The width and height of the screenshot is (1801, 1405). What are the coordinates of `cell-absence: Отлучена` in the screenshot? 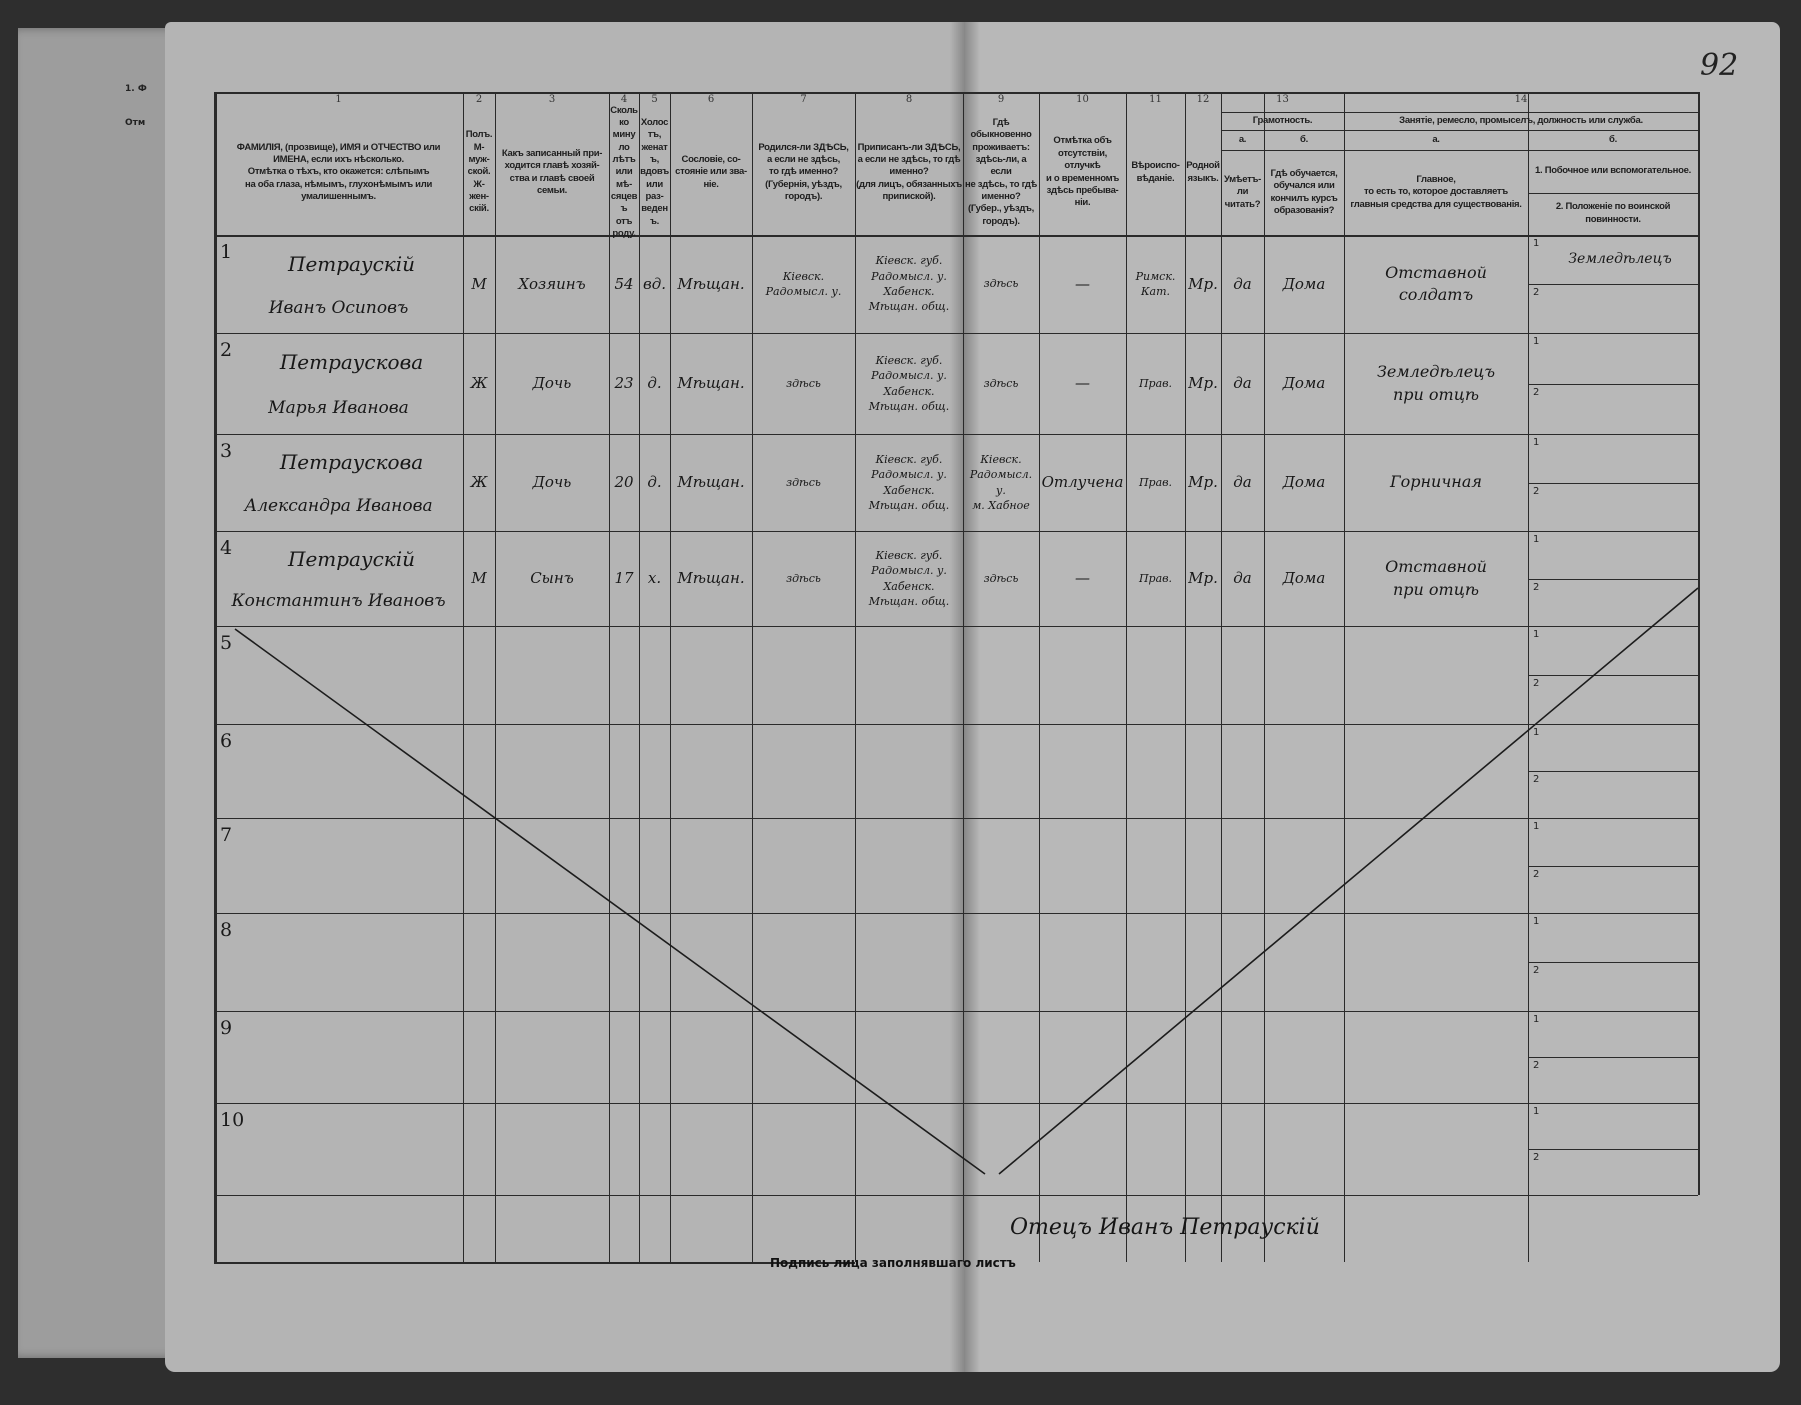 It's located at (1082, 482).